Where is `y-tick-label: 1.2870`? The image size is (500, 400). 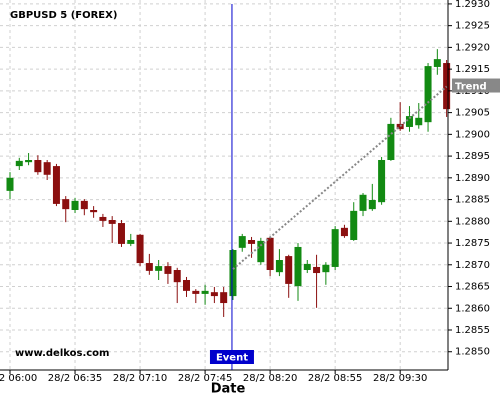 y-tick-label: 1.2870 is located at coordinates (472, 265).